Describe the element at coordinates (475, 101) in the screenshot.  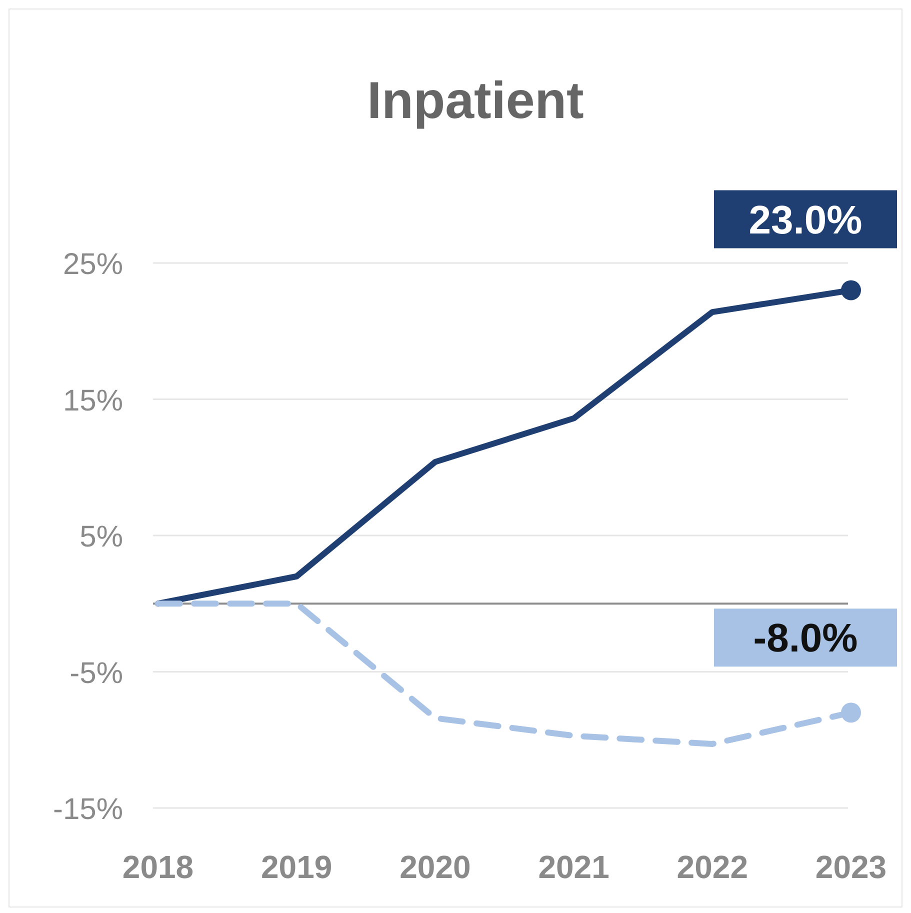
I see `chart-title: Inpatient` at that location.